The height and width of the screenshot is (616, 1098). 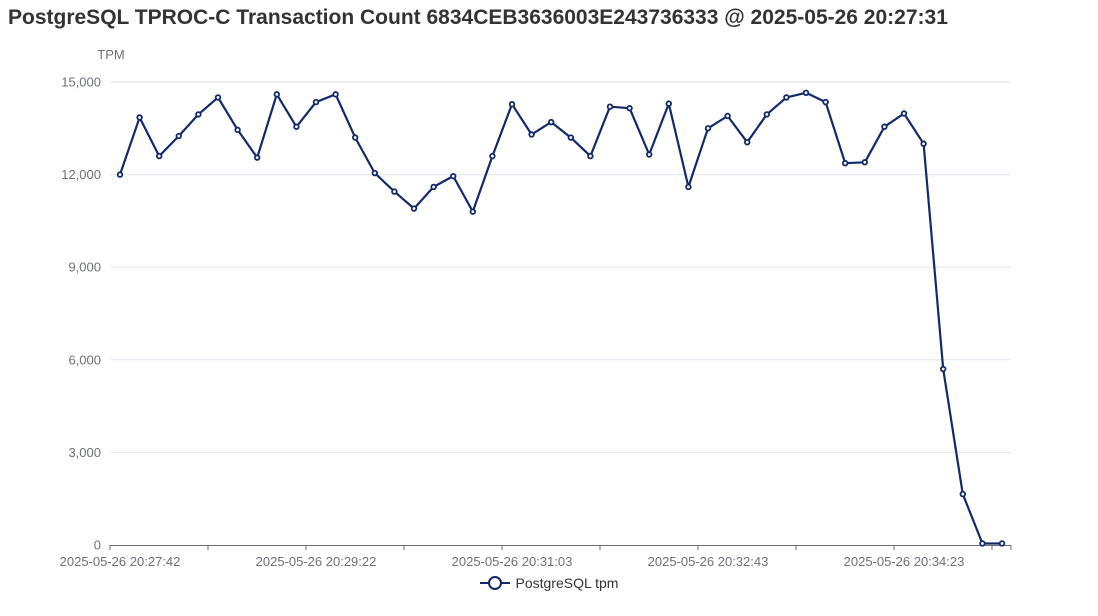 What do you see at coordinates (316, 561) in the screenshot?
I see `x-tick-label: 2025-05-26 20:29:22` at bounding box center [316, 561].